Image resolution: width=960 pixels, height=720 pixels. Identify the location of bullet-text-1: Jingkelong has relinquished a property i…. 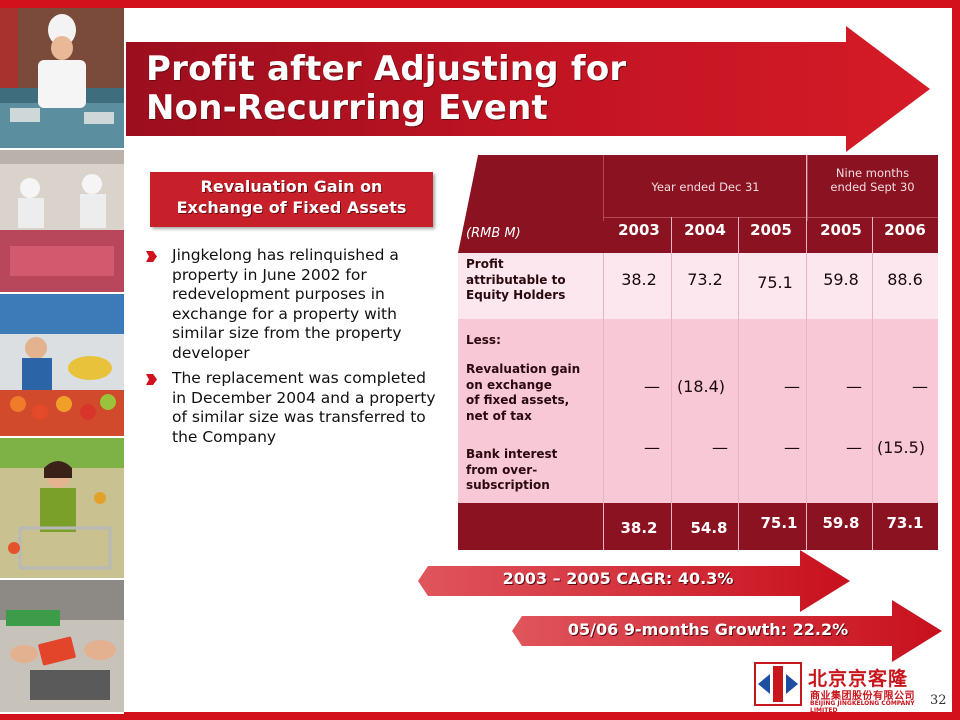
(287, 304).